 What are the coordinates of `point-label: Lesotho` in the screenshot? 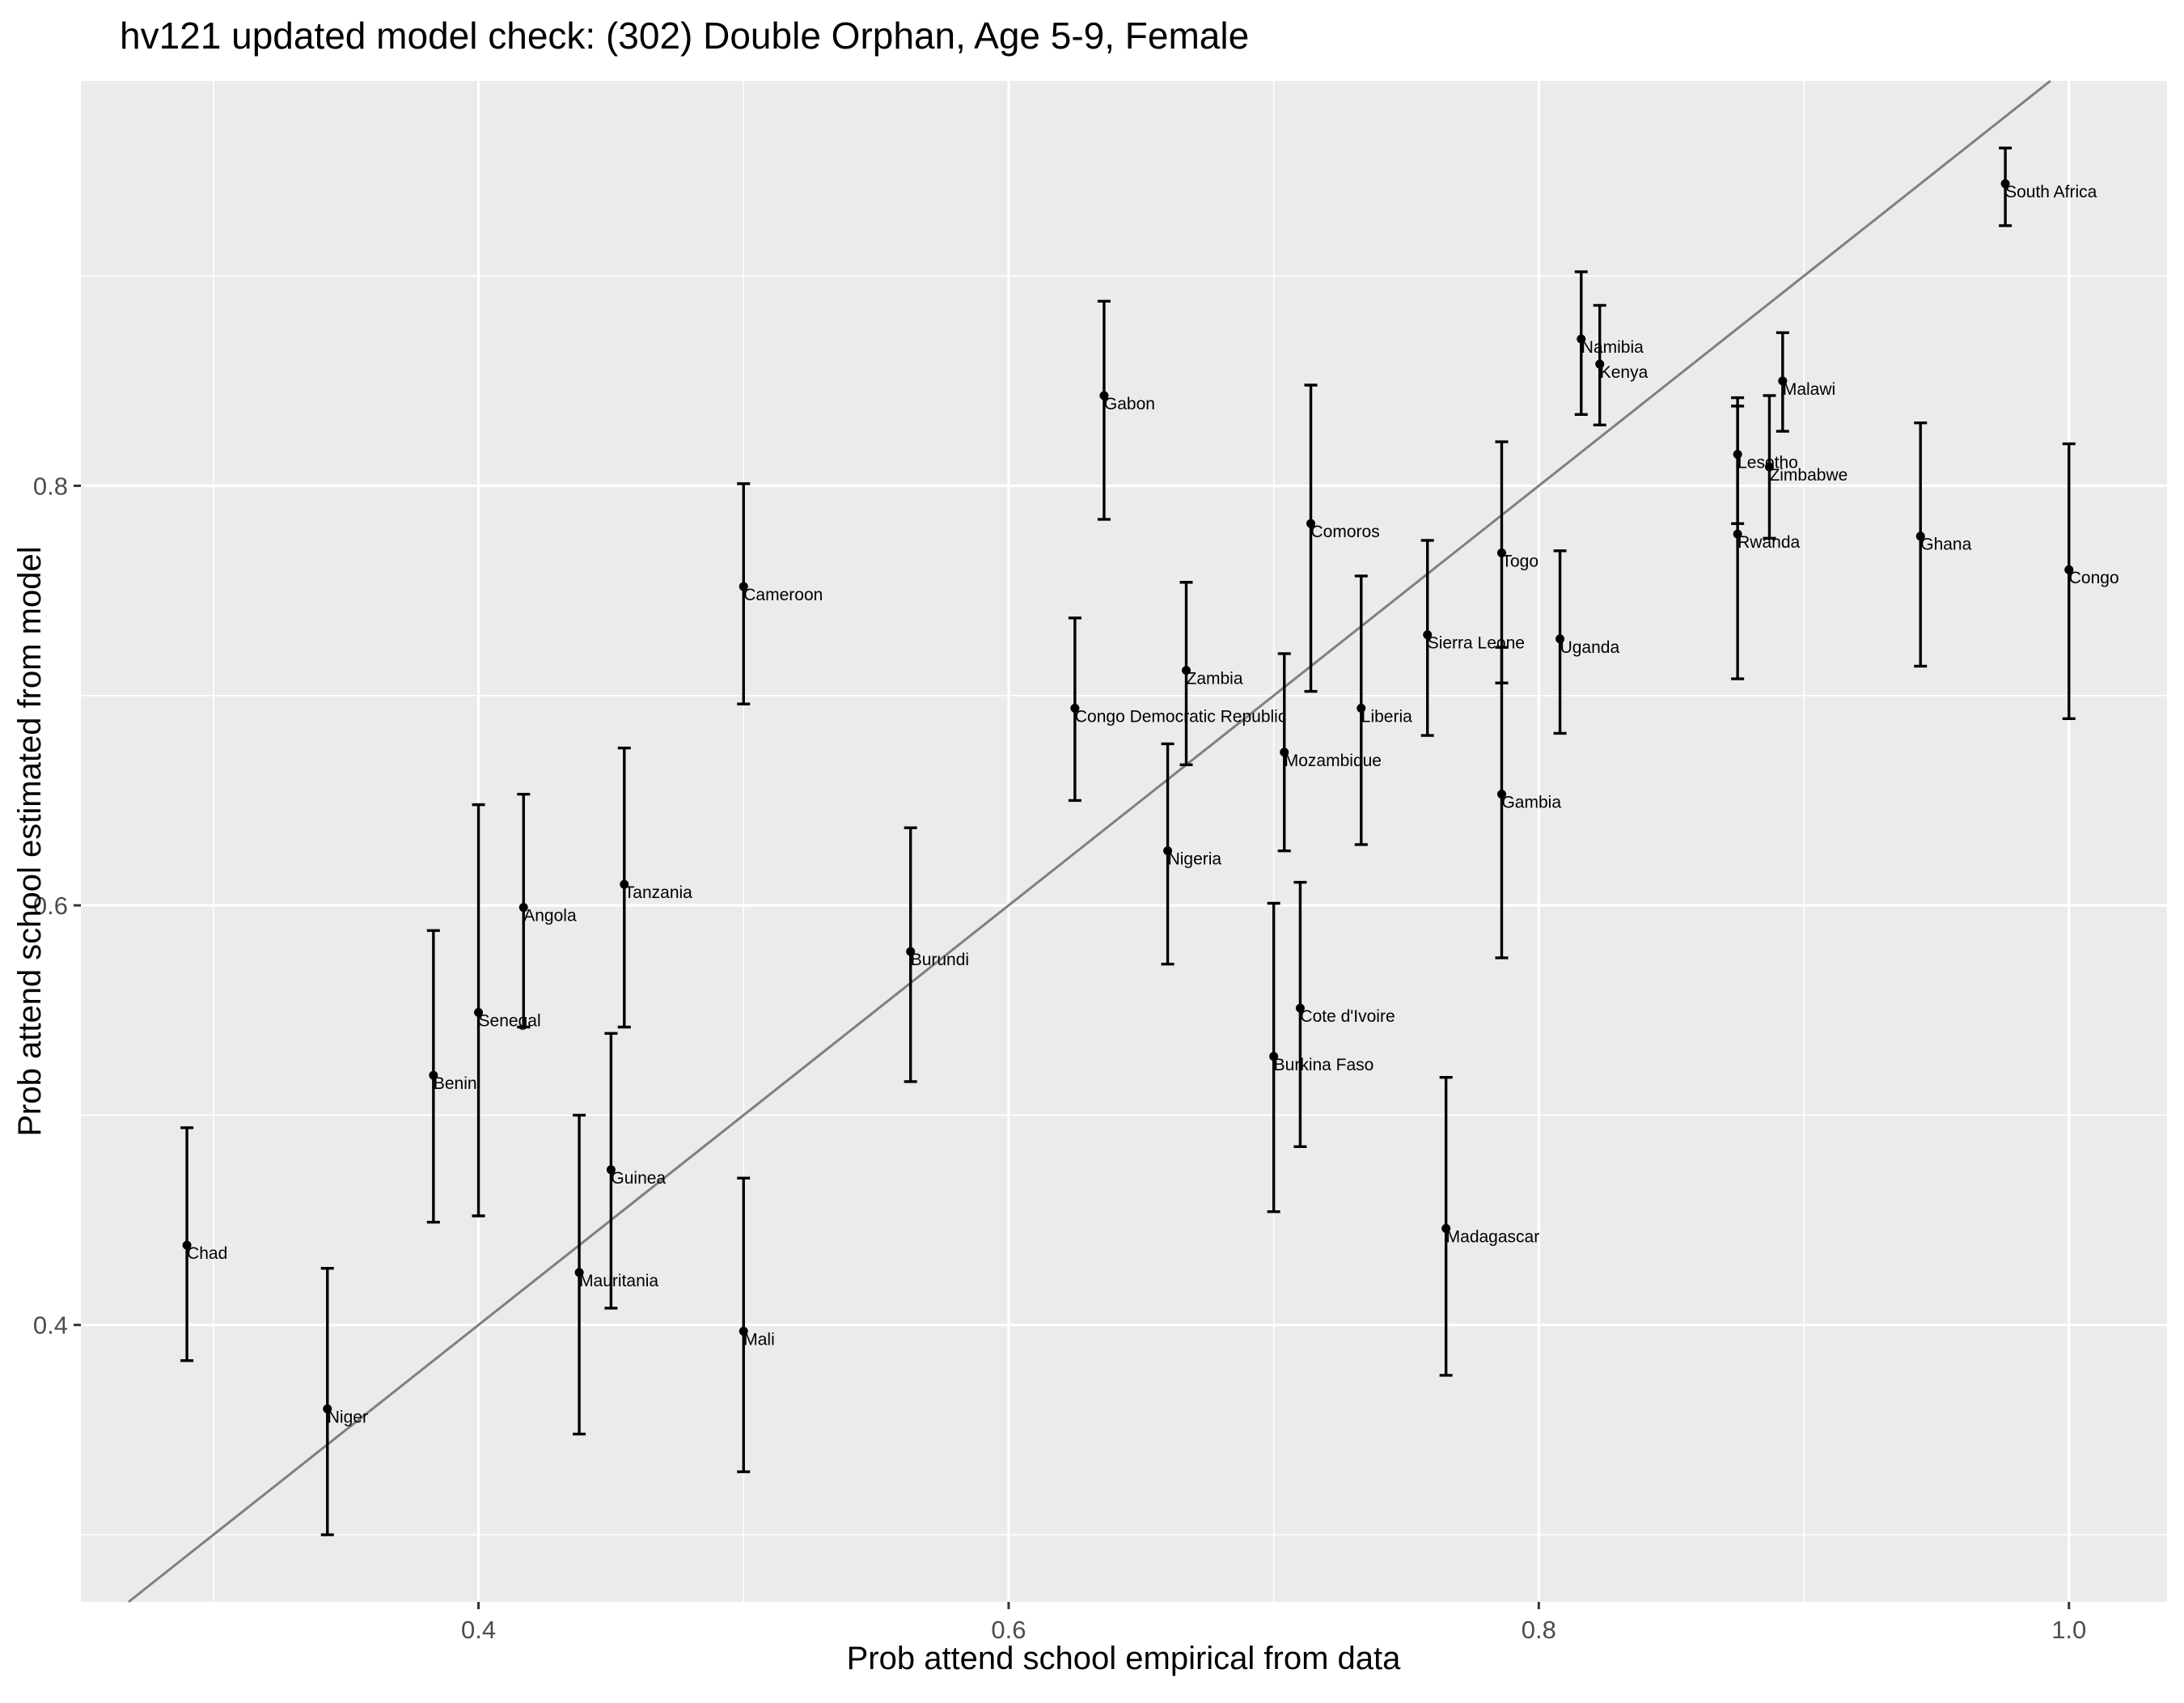 It's located at (1767, 463).